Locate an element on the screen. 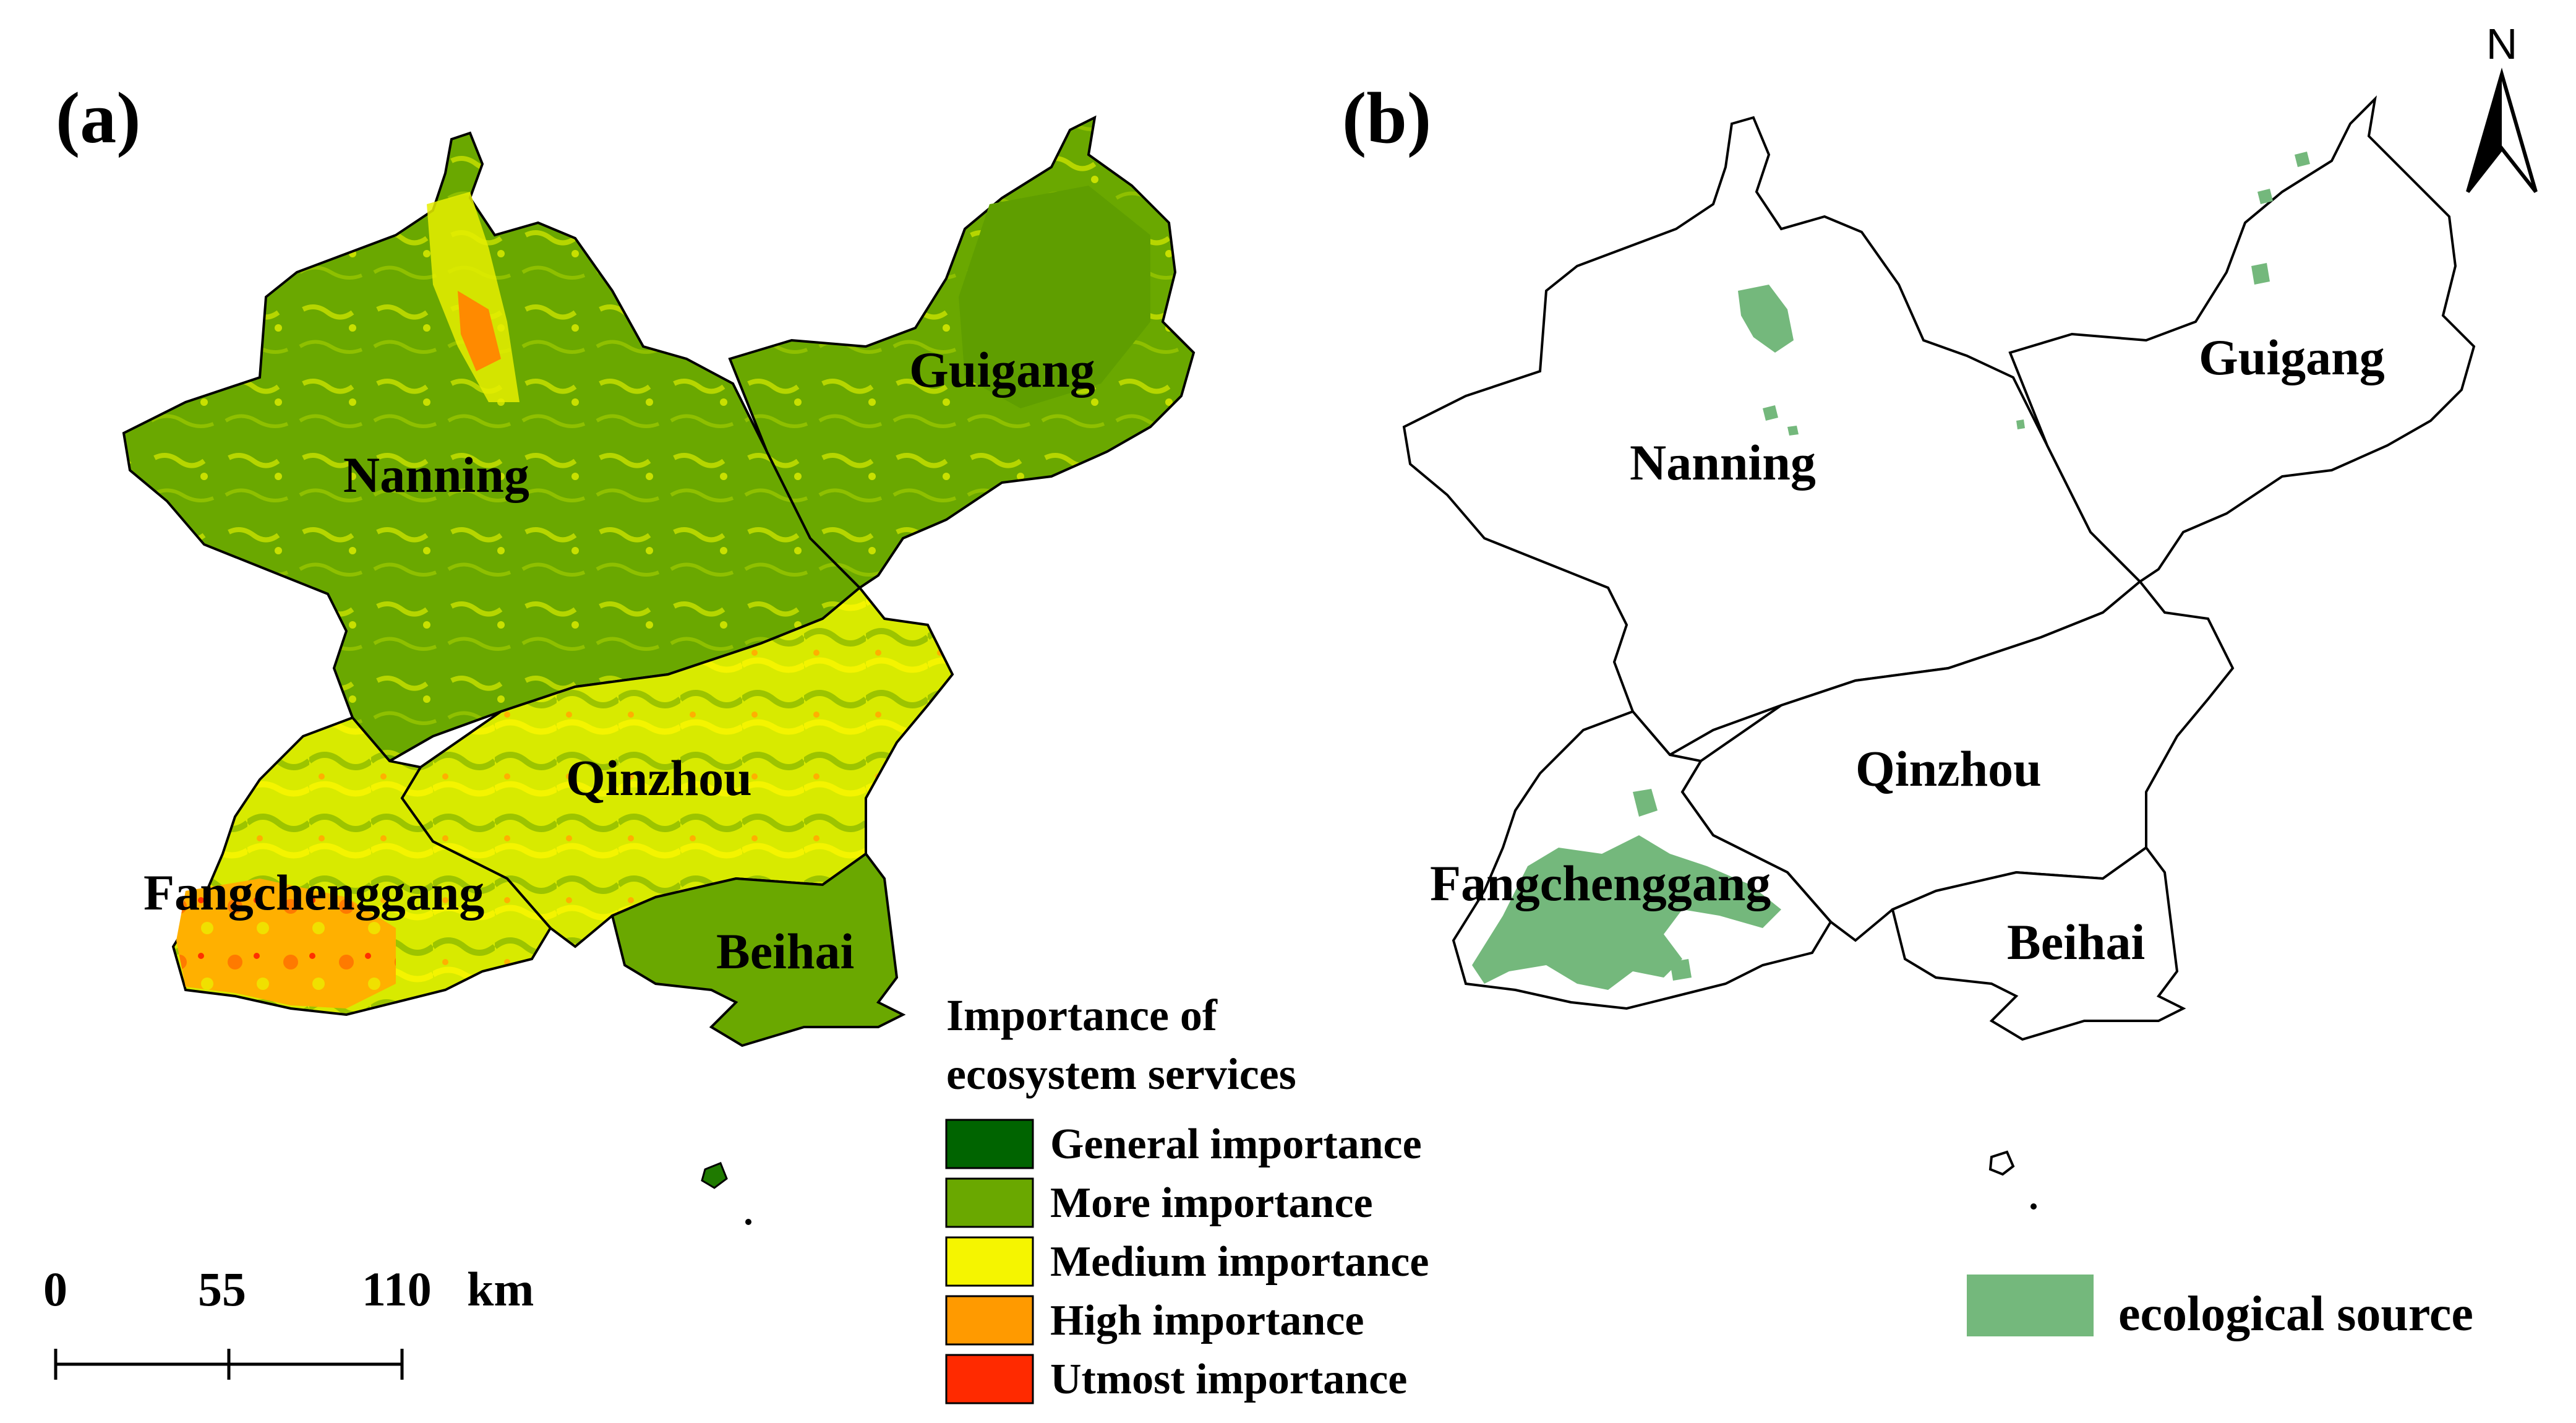 This screenshot has height=1423, width=2576. city-label-qinzhou-a: Qinzhou is located at coordinates (659, 778).